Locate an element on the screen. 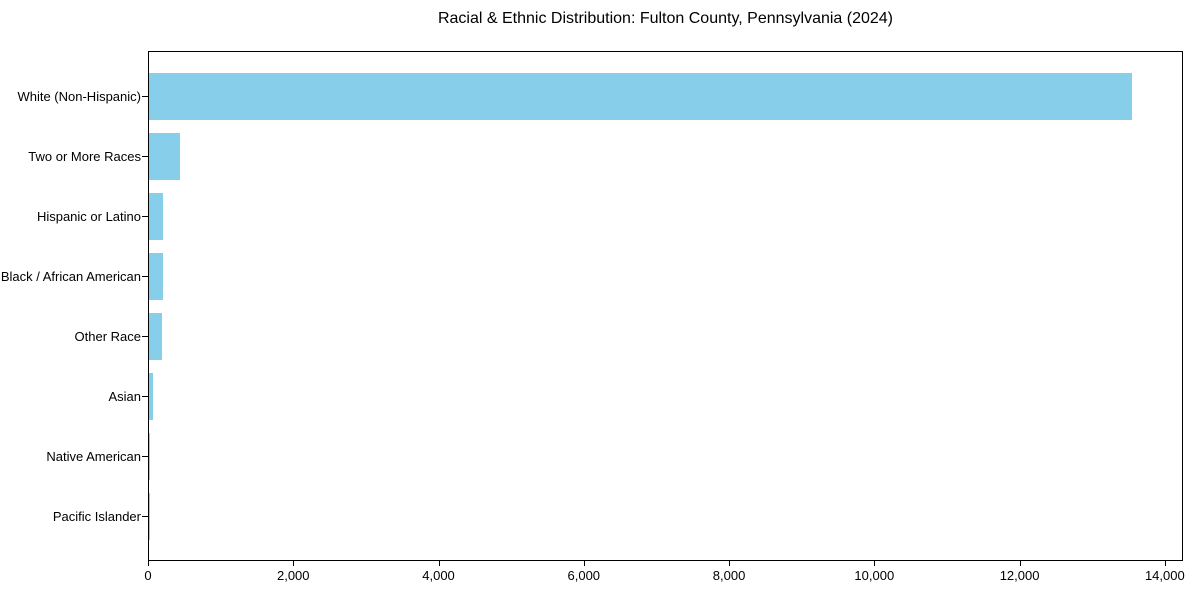 This screenshot has height=600, width=1200. x-axis: 0 2,000 4,000 6,000 8,000 10,000 12,000 14,000 is located at coordinates (664, 576).